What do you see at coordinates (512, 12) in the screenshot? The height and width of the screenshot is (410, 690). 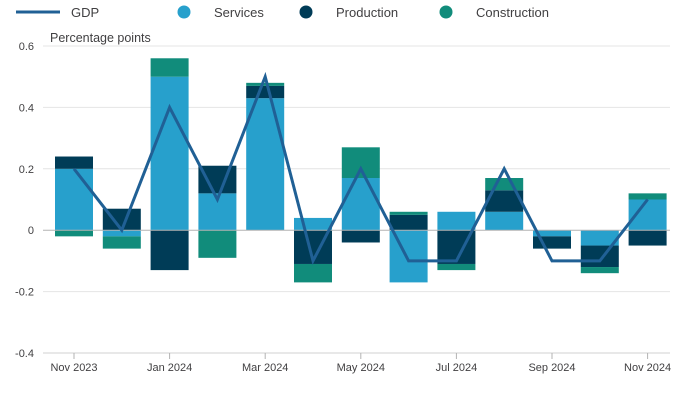 I see `legend-label: Construction` at bounding box center [512, 12].